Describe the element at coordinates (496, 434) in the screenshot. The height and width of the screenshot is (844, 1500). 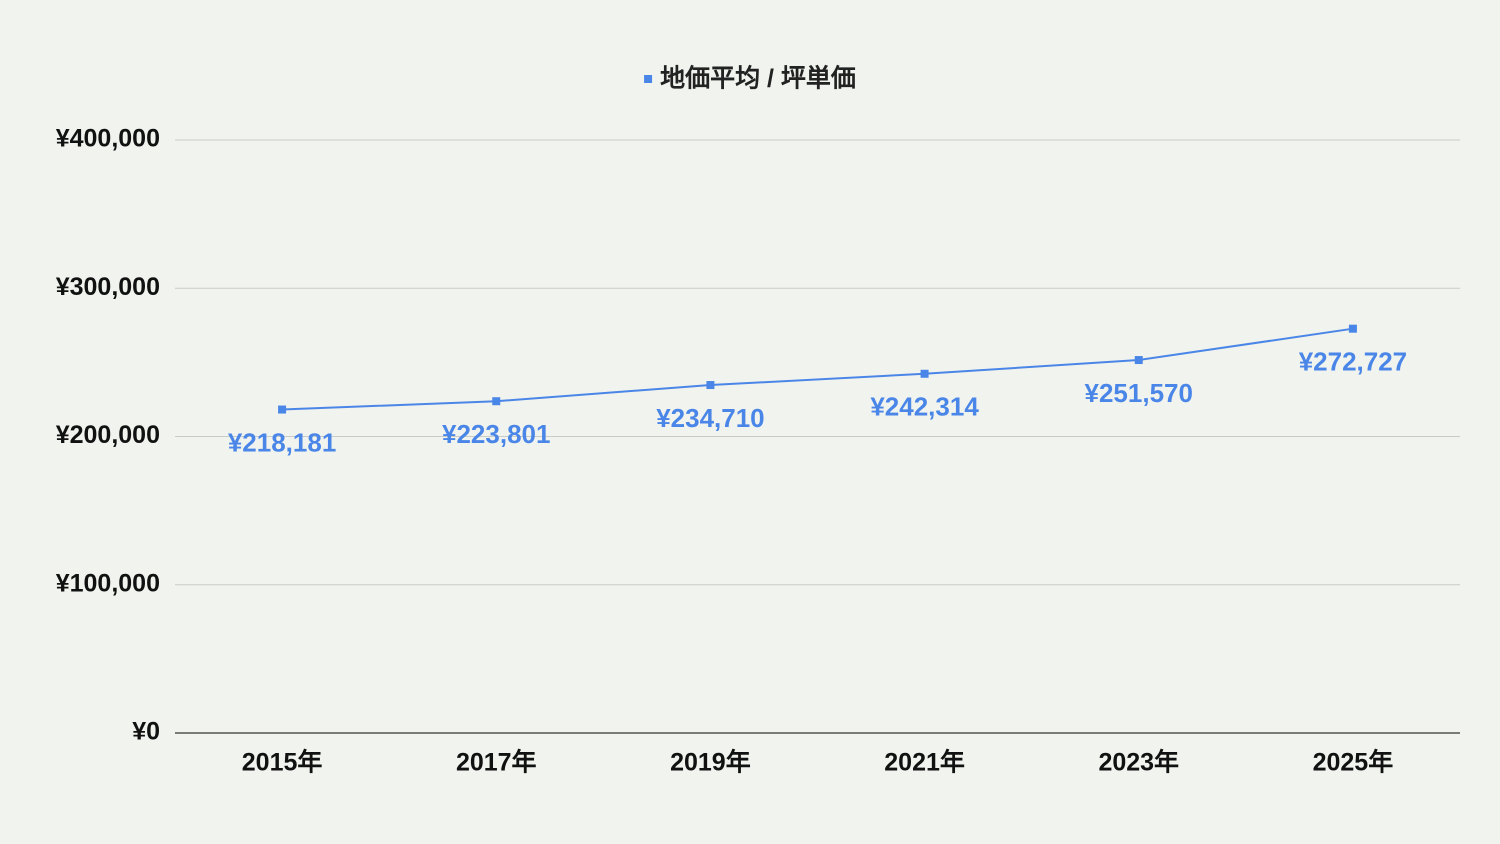
I see `data-label: ¥223,801` at that location.